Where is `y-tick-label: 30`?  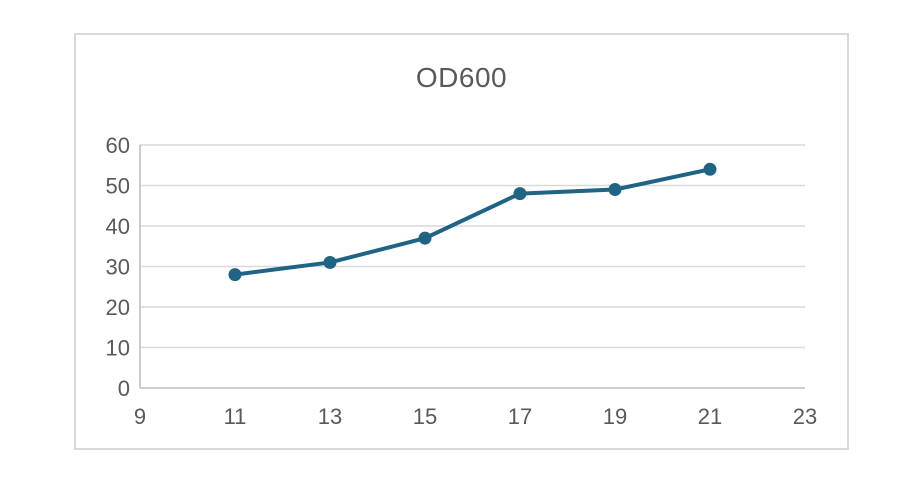
y-tick-label: 30 is located at coordinates (118, 267).